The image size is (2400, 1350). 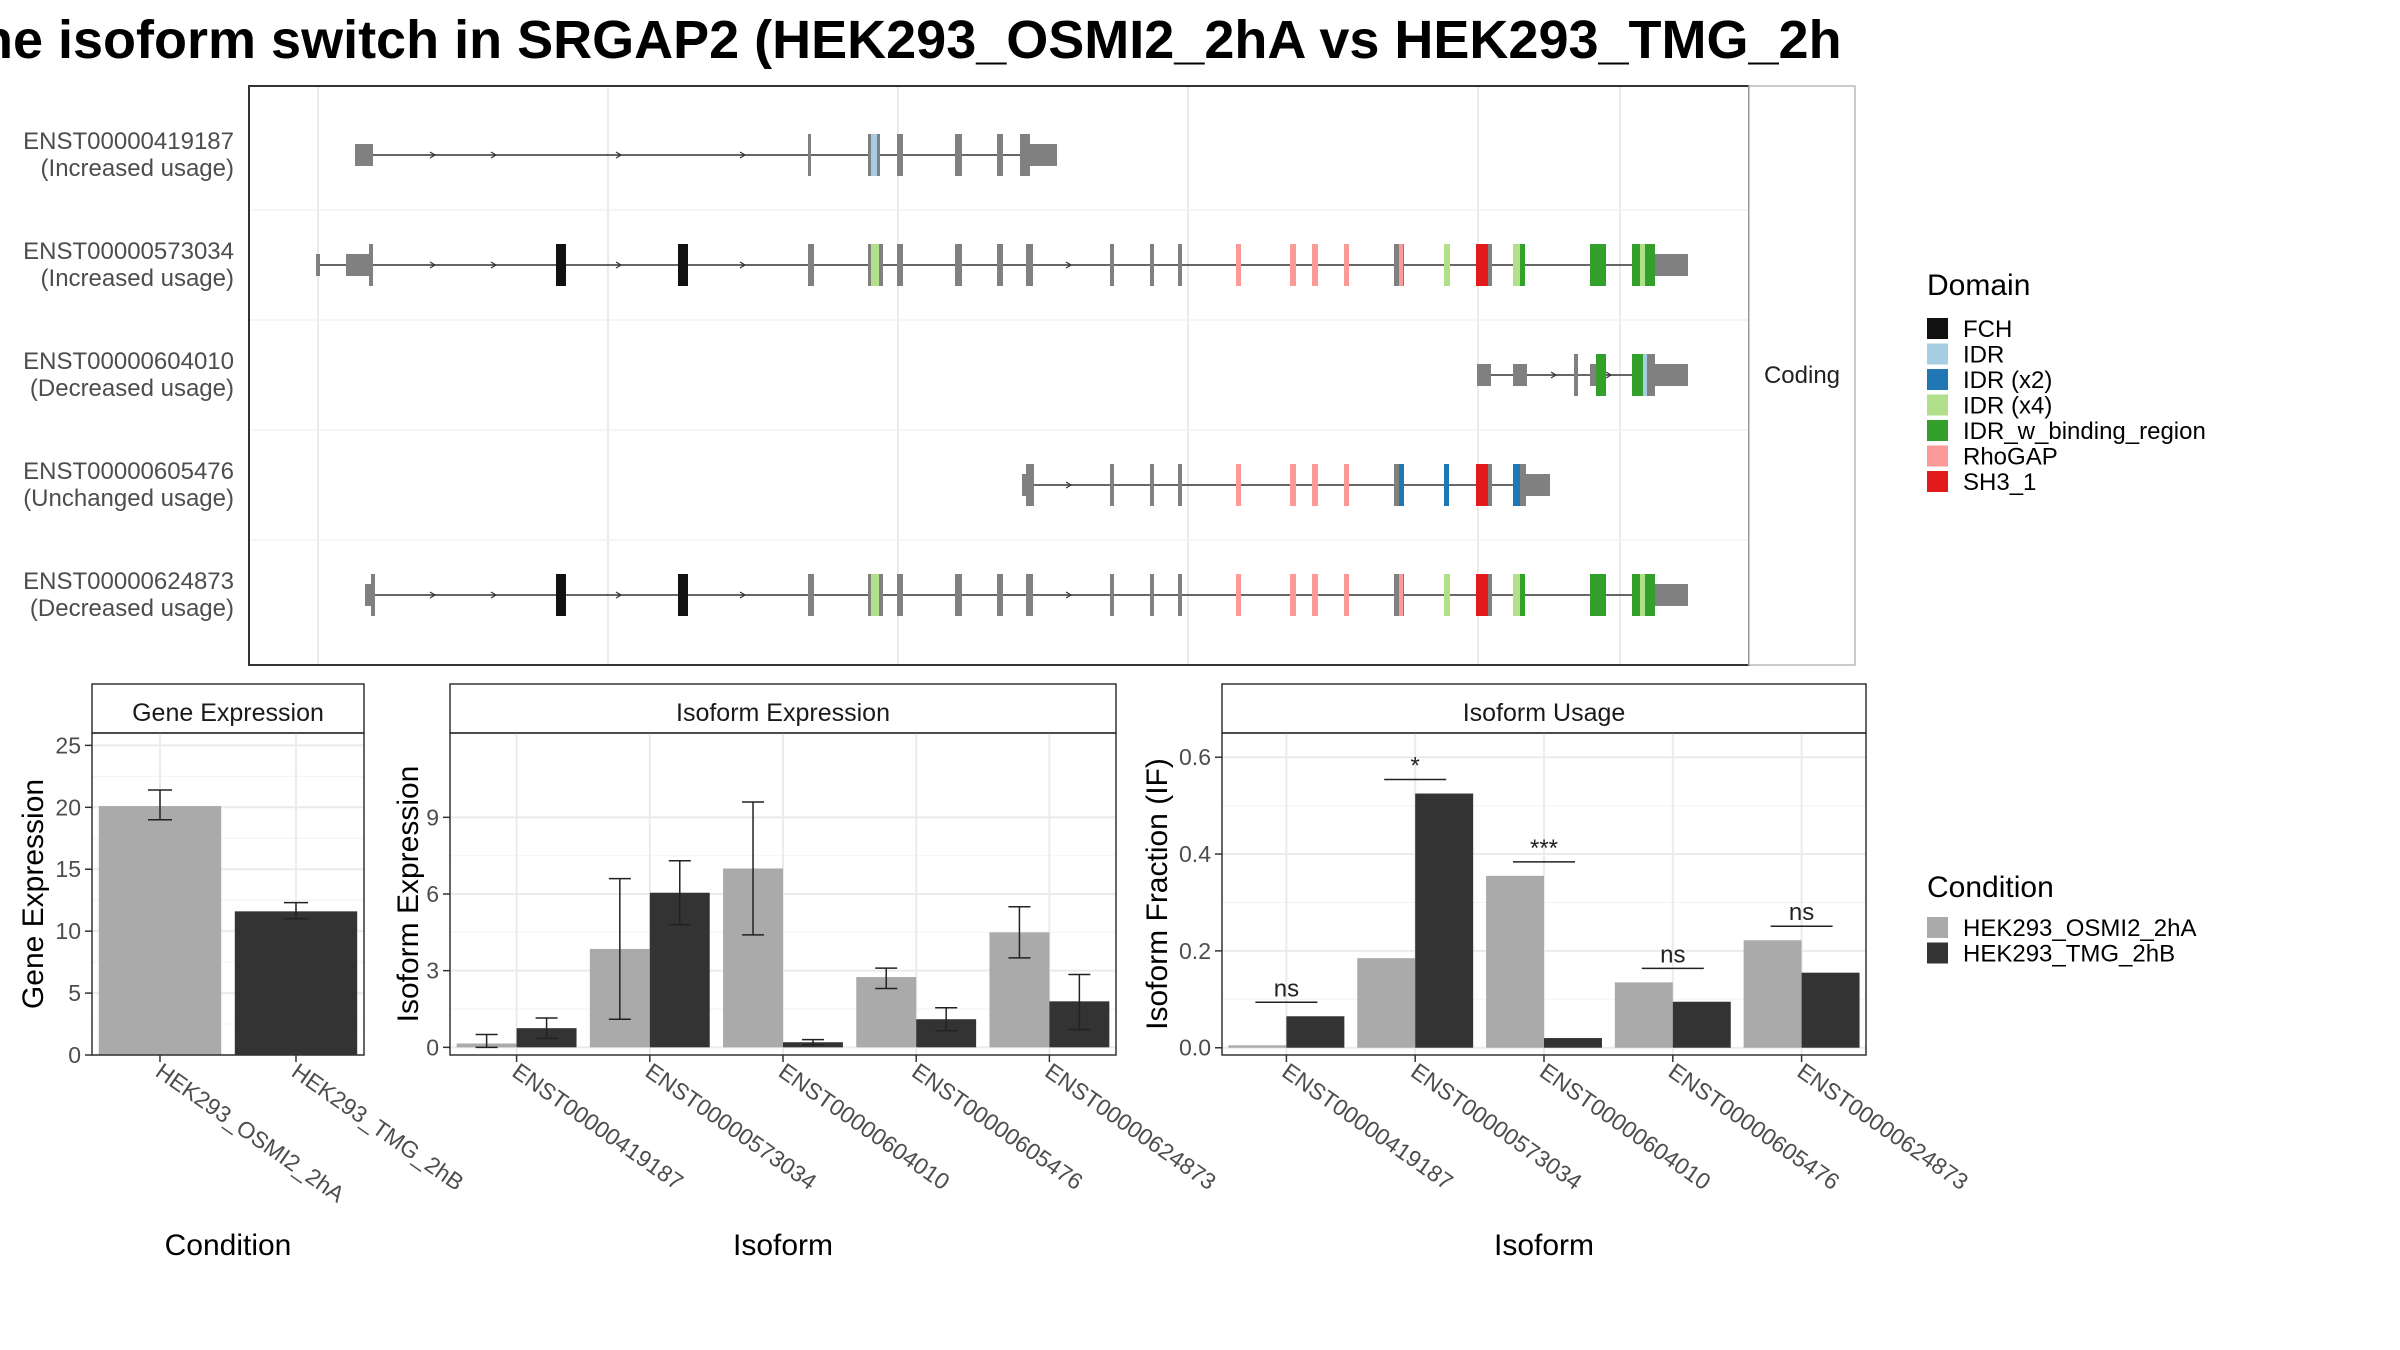 What do you see at coordinates (2069, 954) in the screenshot?
I see `condition-legend-label: HEK293_TMG_2hB` at bounding box center [2069, 954].